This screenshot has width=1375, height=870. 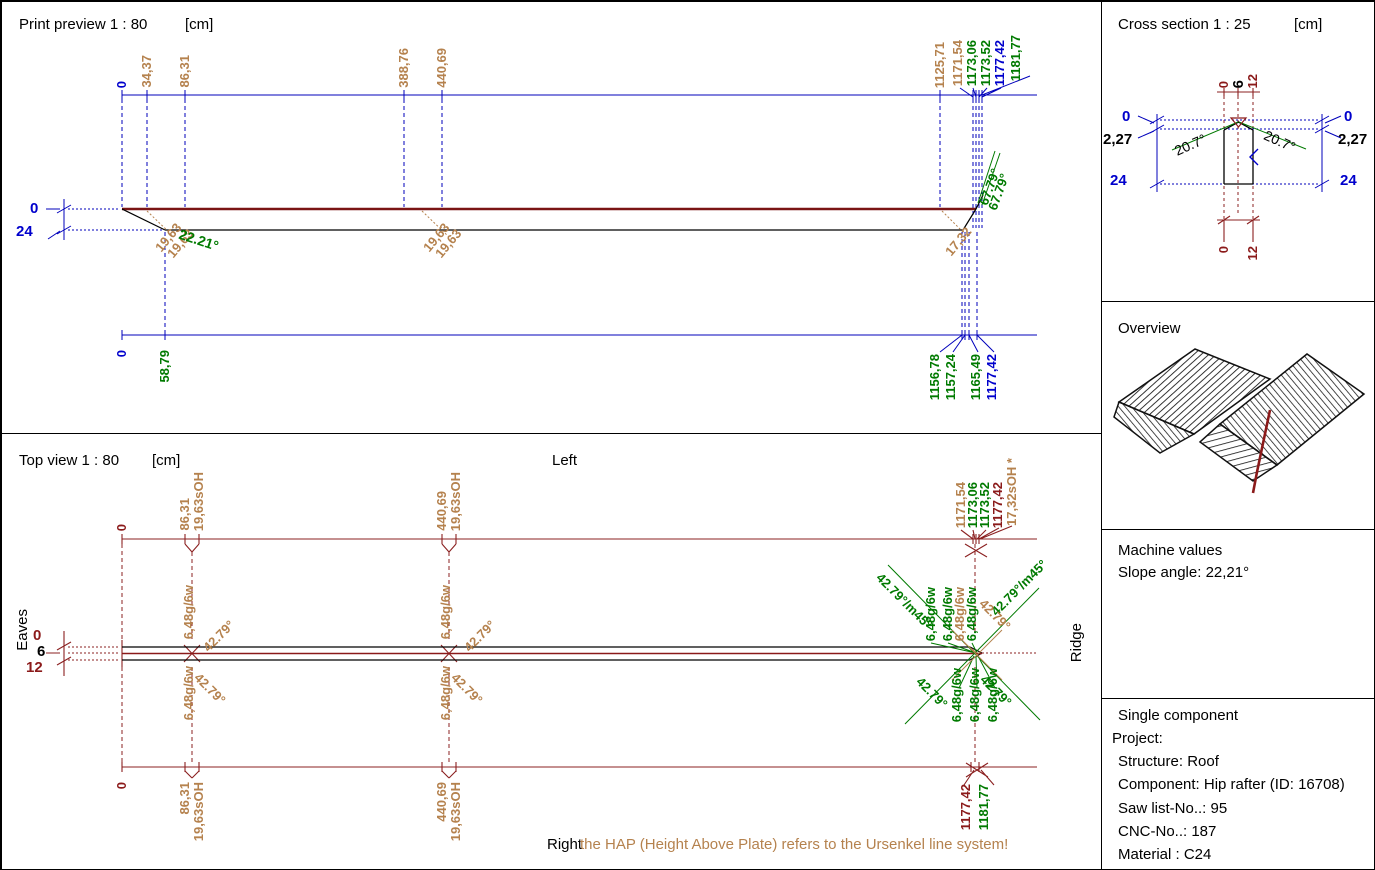 What do you see at coordinates (69, 460) in the screenshot?
I see `panel-title: Top view 1 : 80` at bounding box center [69, 460].